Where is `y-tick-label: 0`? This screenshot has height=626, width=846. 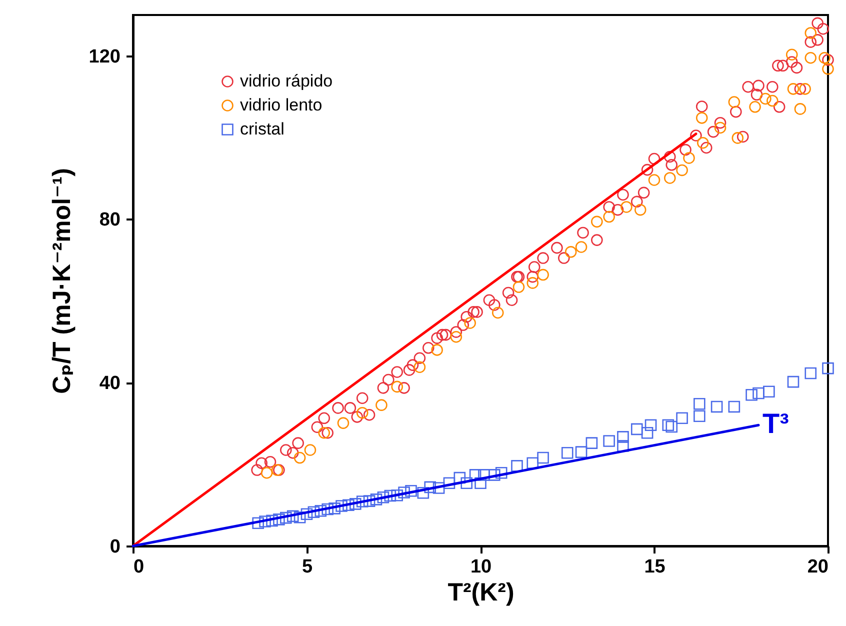 y-tick-label: 0 is located at coordinates (115, 547).